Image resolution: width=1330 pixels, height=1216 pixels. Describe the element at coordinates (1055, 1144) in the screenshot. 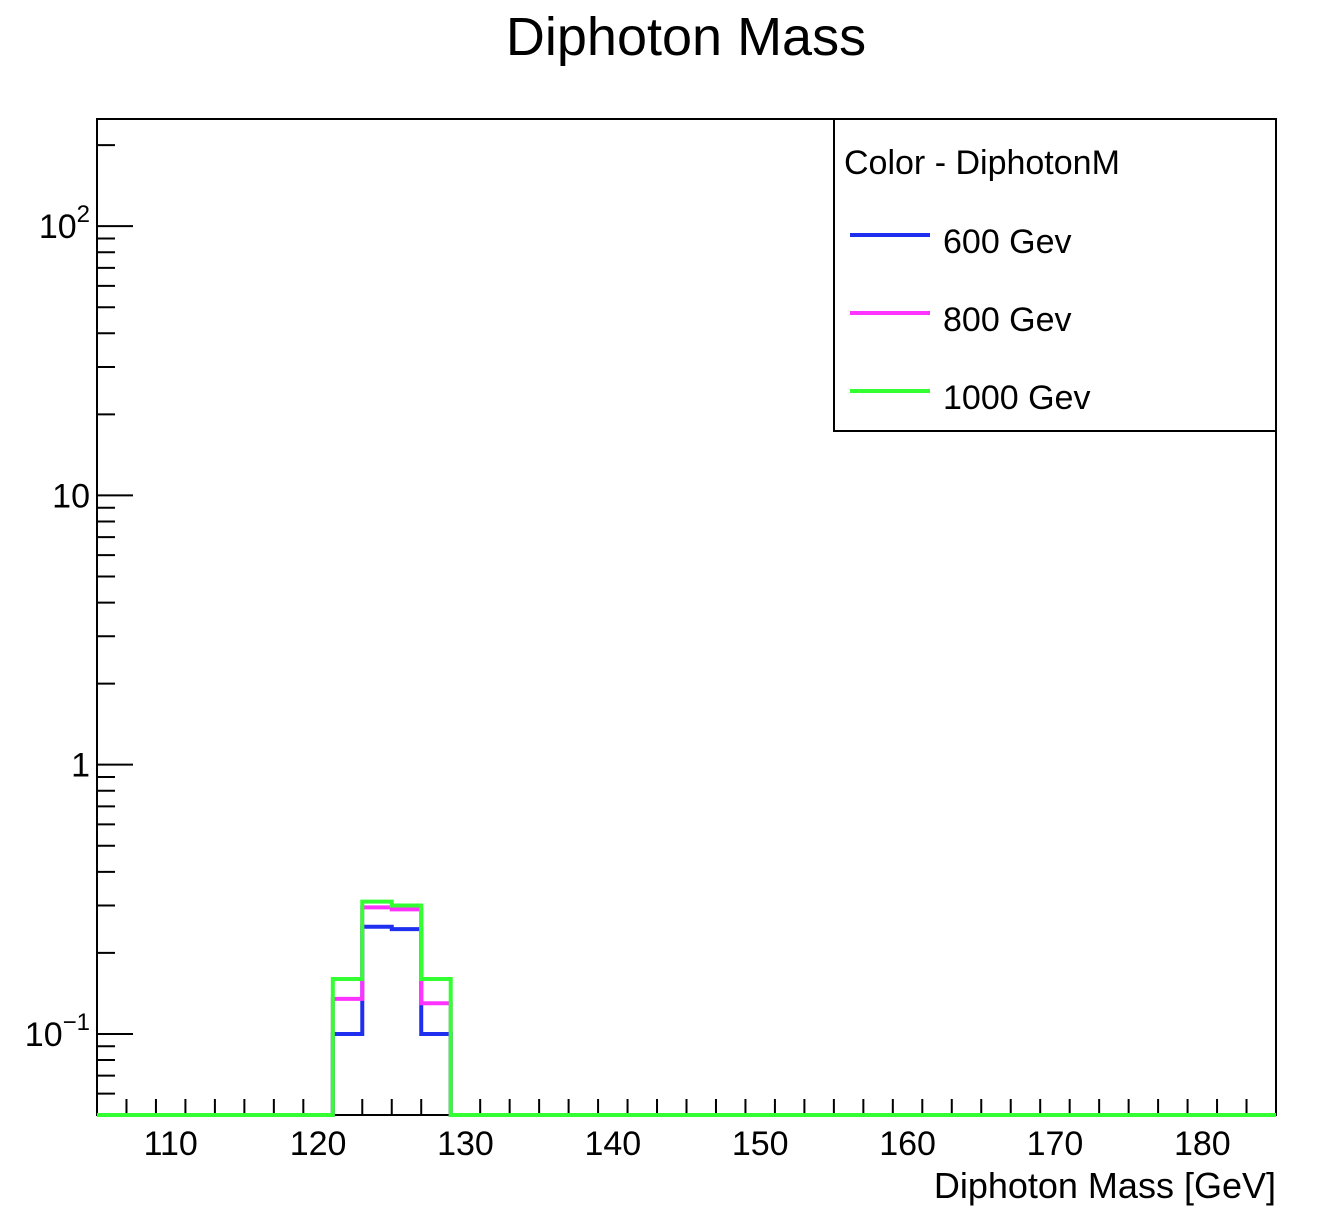

I see `x-tick-label: 170` at that location.